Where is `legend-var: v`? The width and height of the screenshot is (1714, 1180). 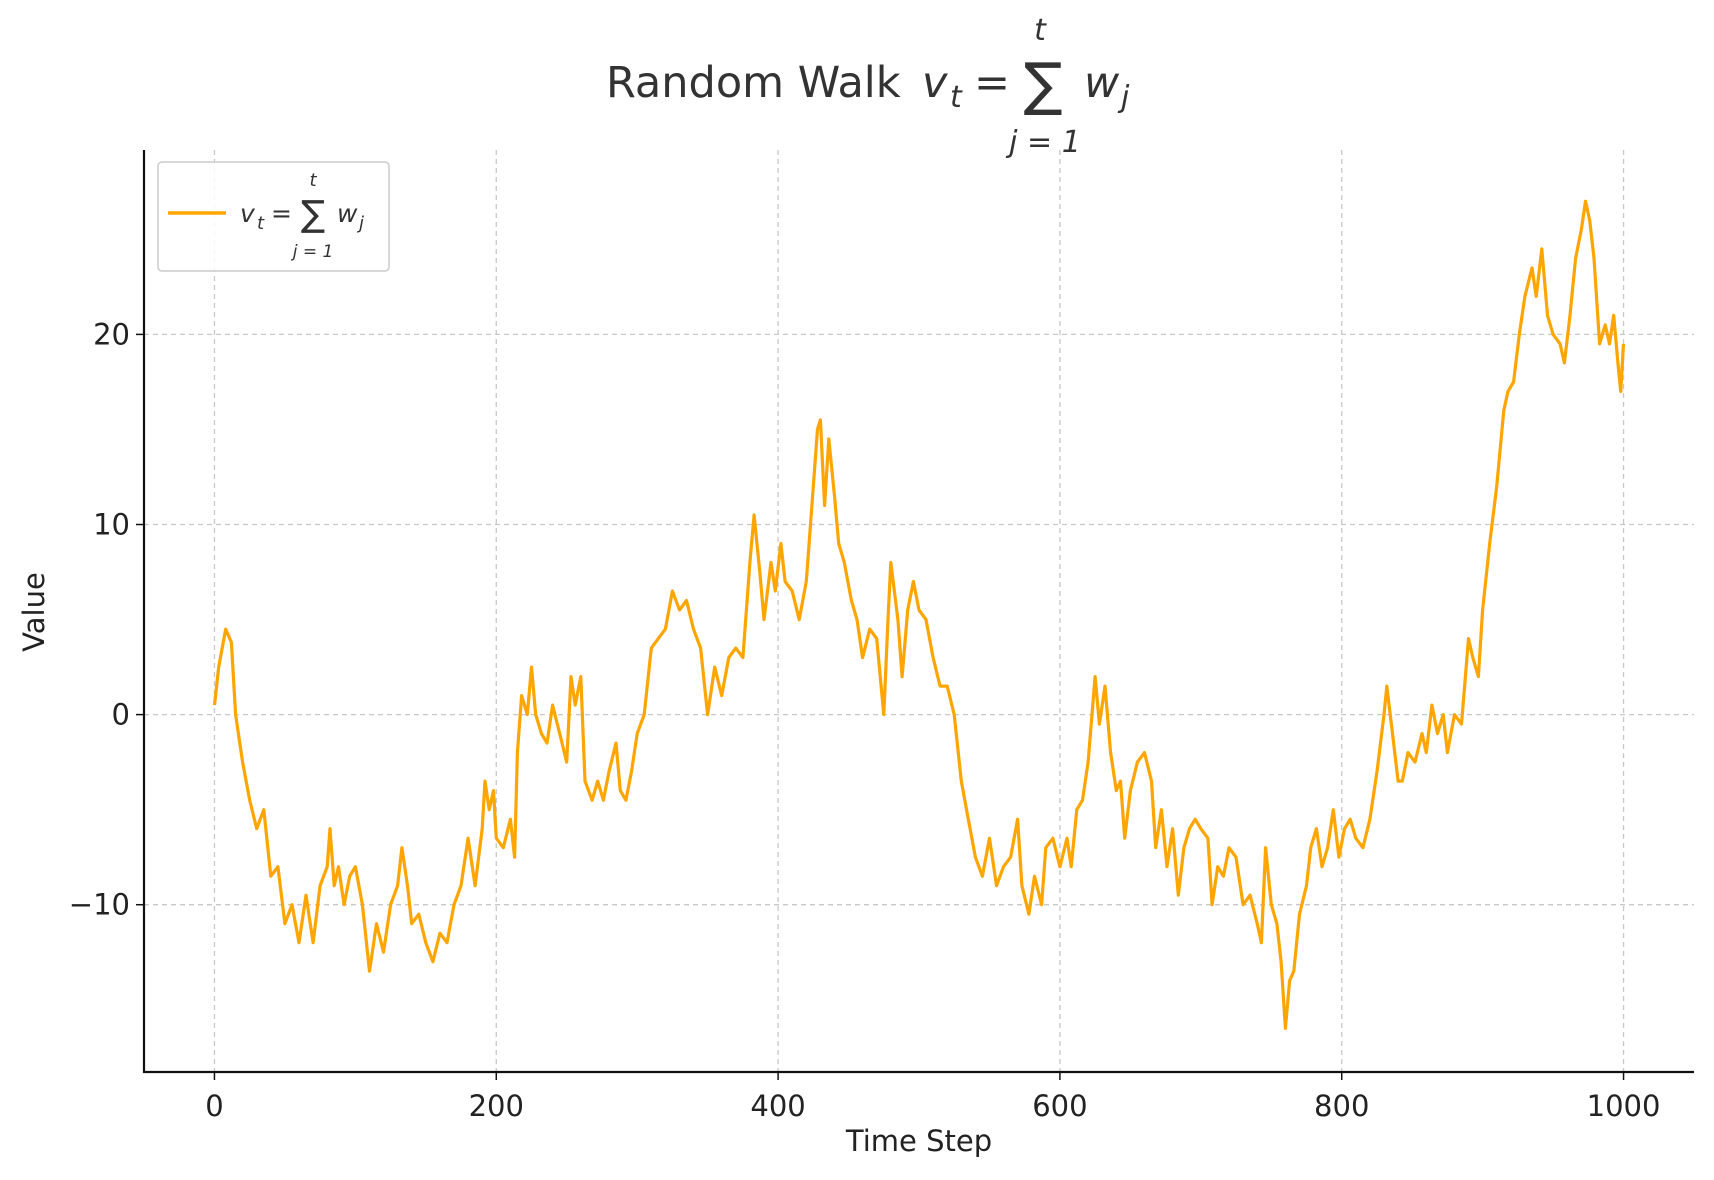
legend-var: v is located at coordinates (248, 213).